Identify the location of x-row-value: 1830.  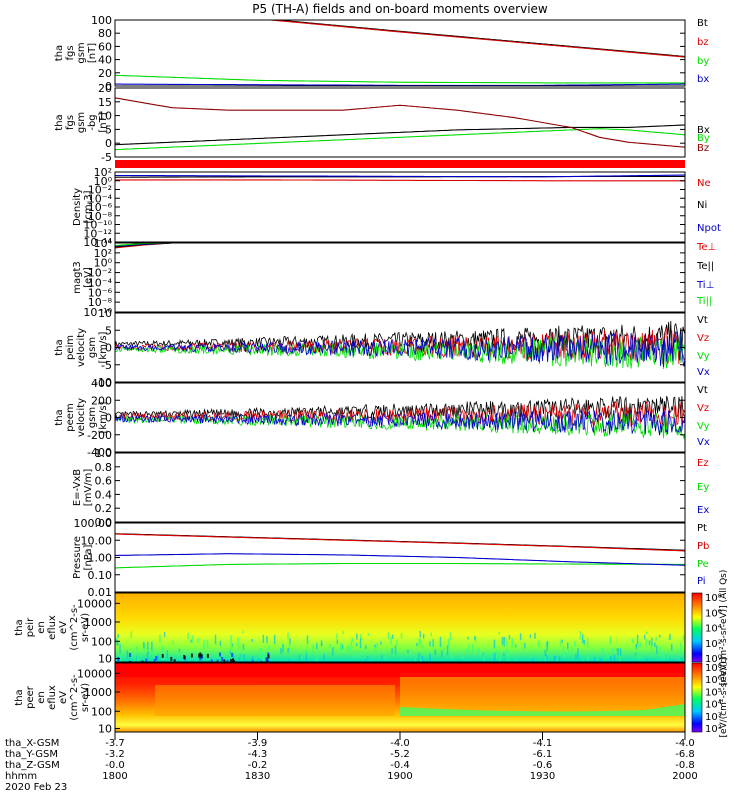
(257, 776).